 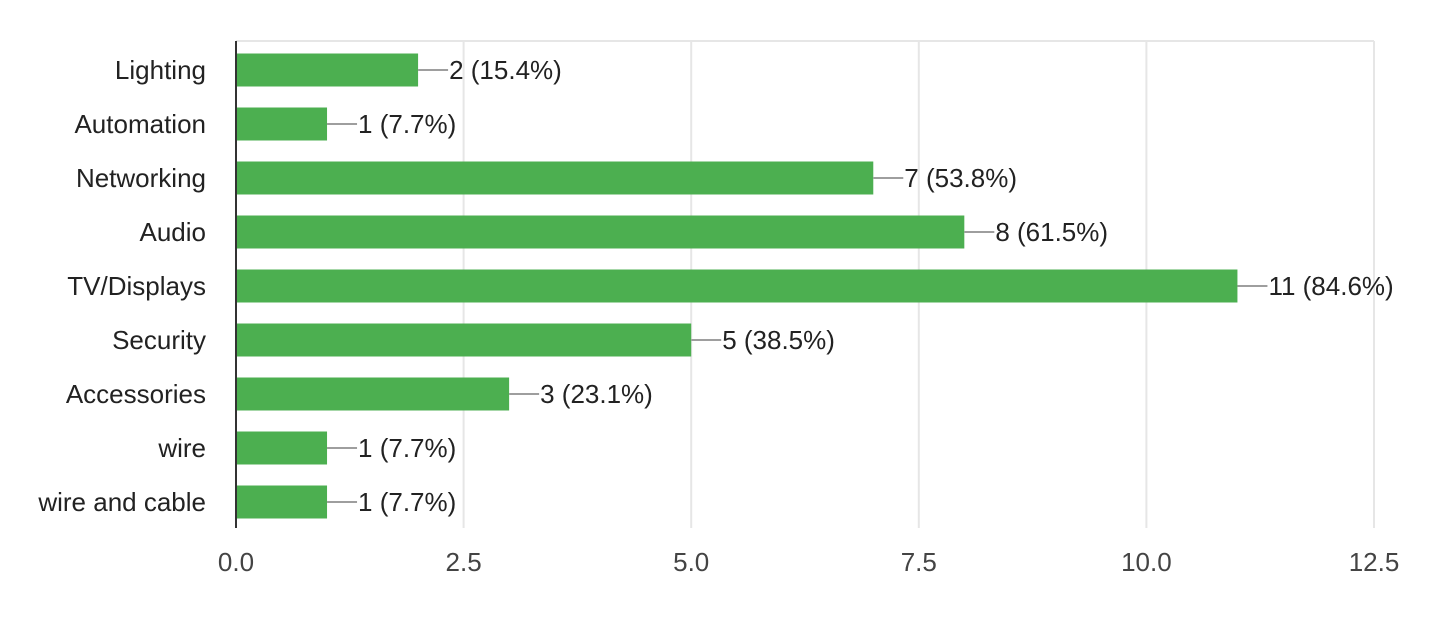 What do you see at coordinates (136, 286) in the screenshot?
I see `category-label: TV/Displays` at bounding box center [136, 286].